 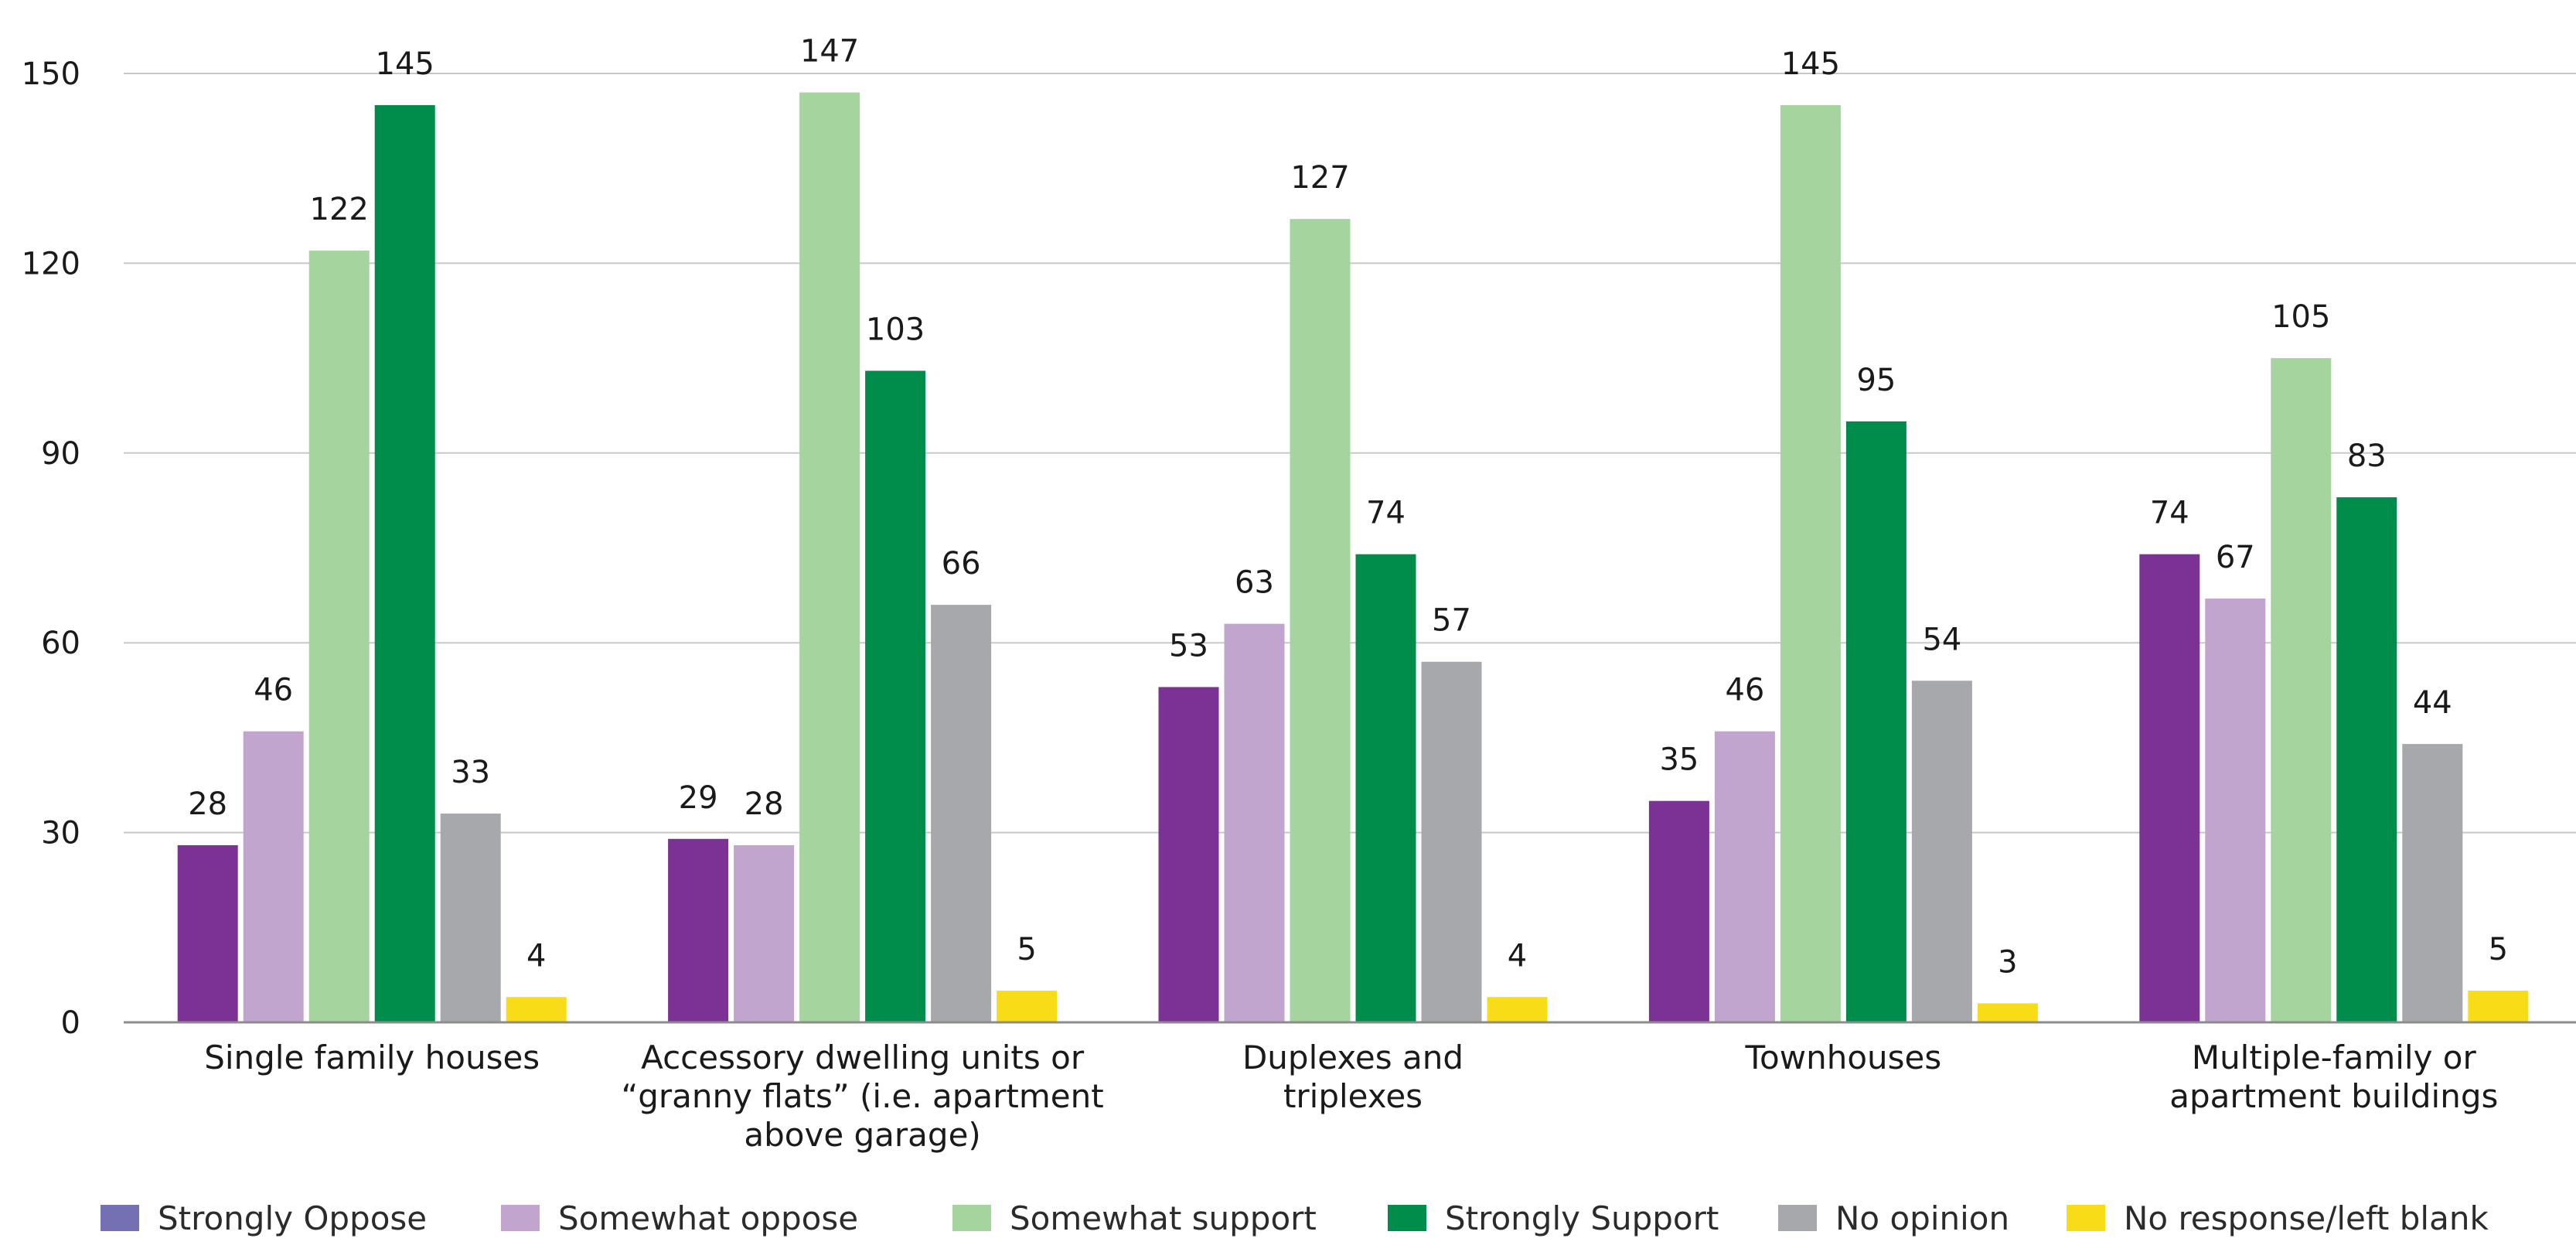 What do you see at coordinates (1451, 621) in the screenshot?
I see `data-label: 57` at bounding box center [1451, 621].